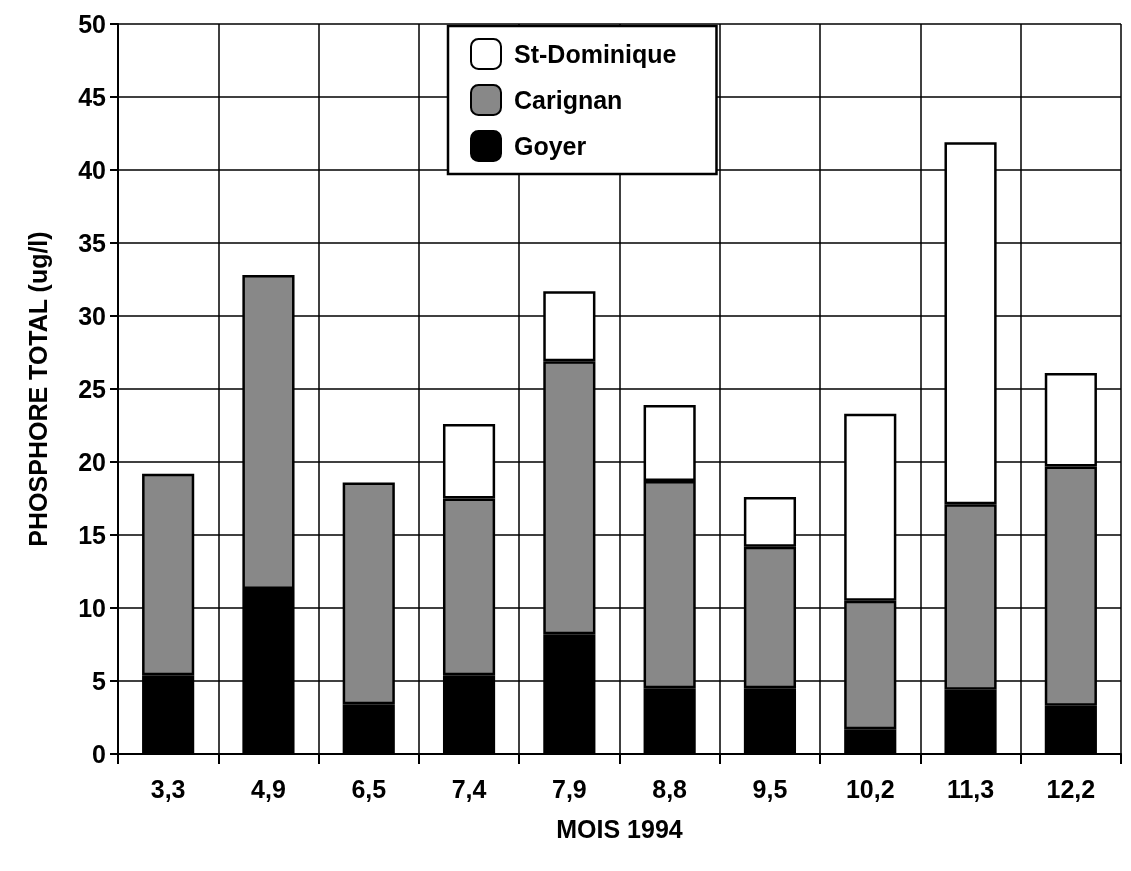  I want to click on x-tick-label: 7,9, so click(569, 788).